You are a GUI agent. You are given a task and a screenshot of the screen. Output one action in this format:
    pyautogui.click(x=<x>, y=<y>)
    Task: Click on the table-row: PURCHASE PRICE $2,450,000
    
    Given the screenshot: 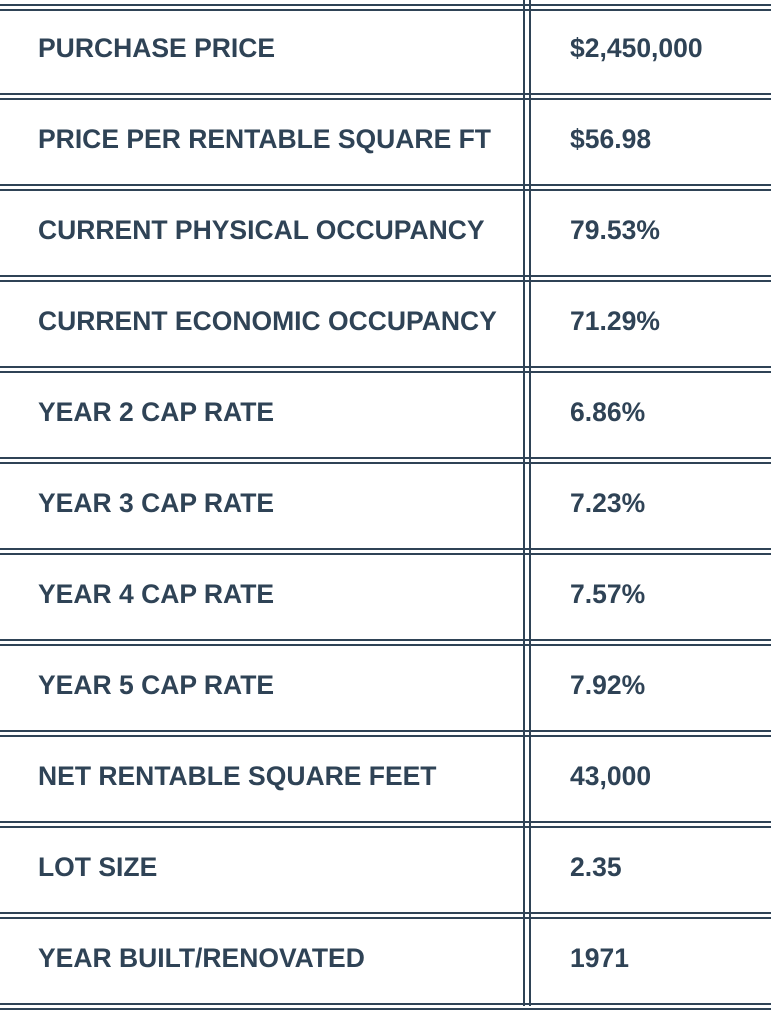 What is the action you would take?
    pyautogui.click(x=385, y=48)
    